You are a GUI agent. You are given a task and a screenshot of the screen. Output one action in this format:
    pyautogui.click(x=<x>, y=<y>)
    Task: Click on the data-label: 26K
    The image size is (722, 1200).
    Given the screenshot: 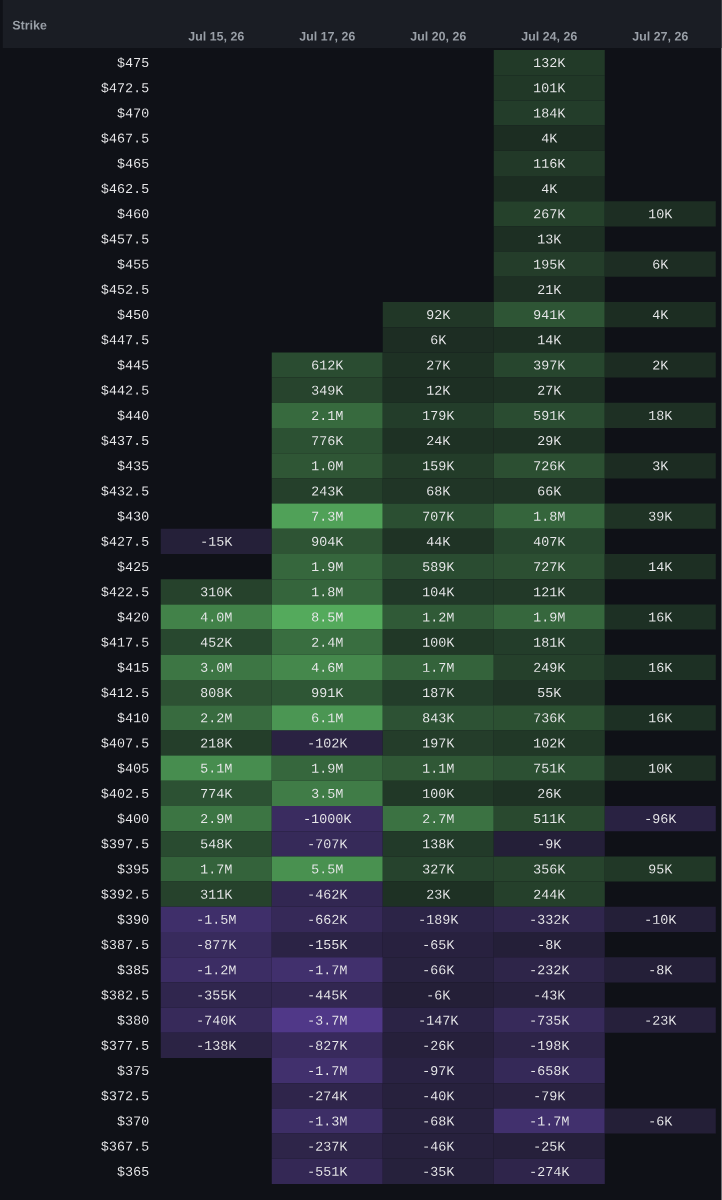 What is the action you would take?
    pyautogui.click(x=550, y=793)
    